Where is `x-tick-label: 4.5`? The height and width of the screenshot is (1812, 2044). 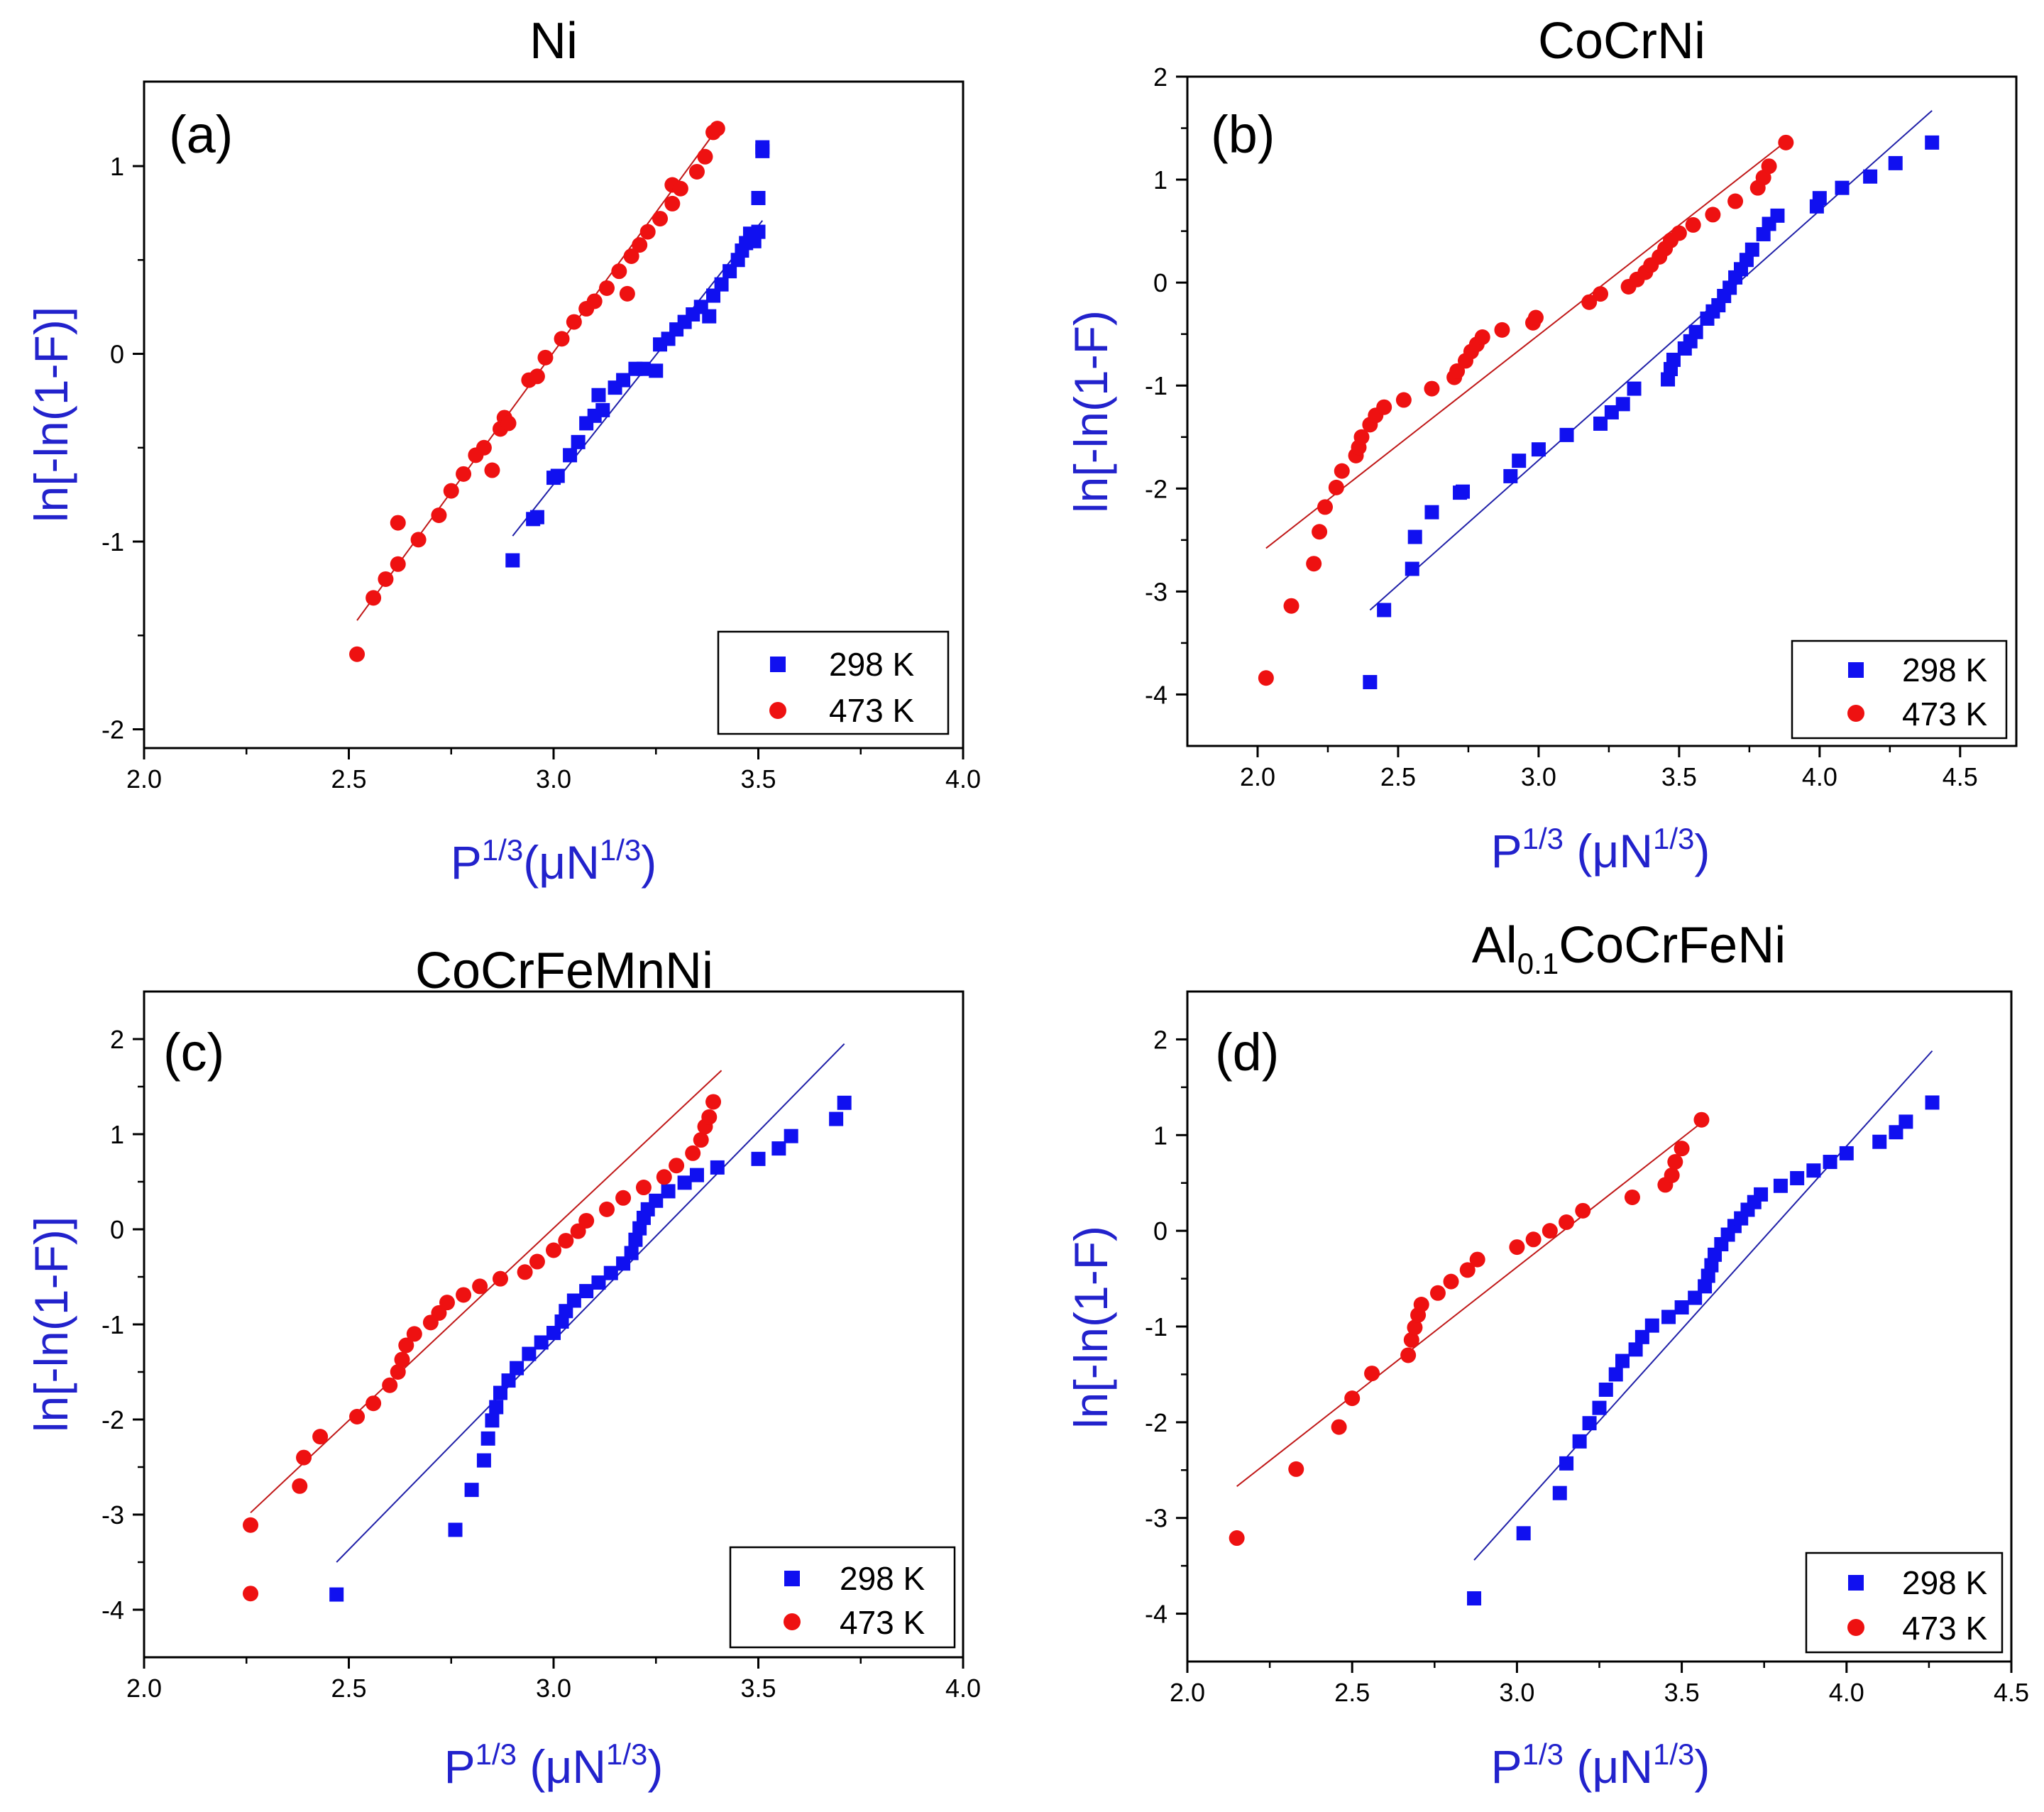
x-tick-label: 4.5 is located at coordinates (1960, 776).